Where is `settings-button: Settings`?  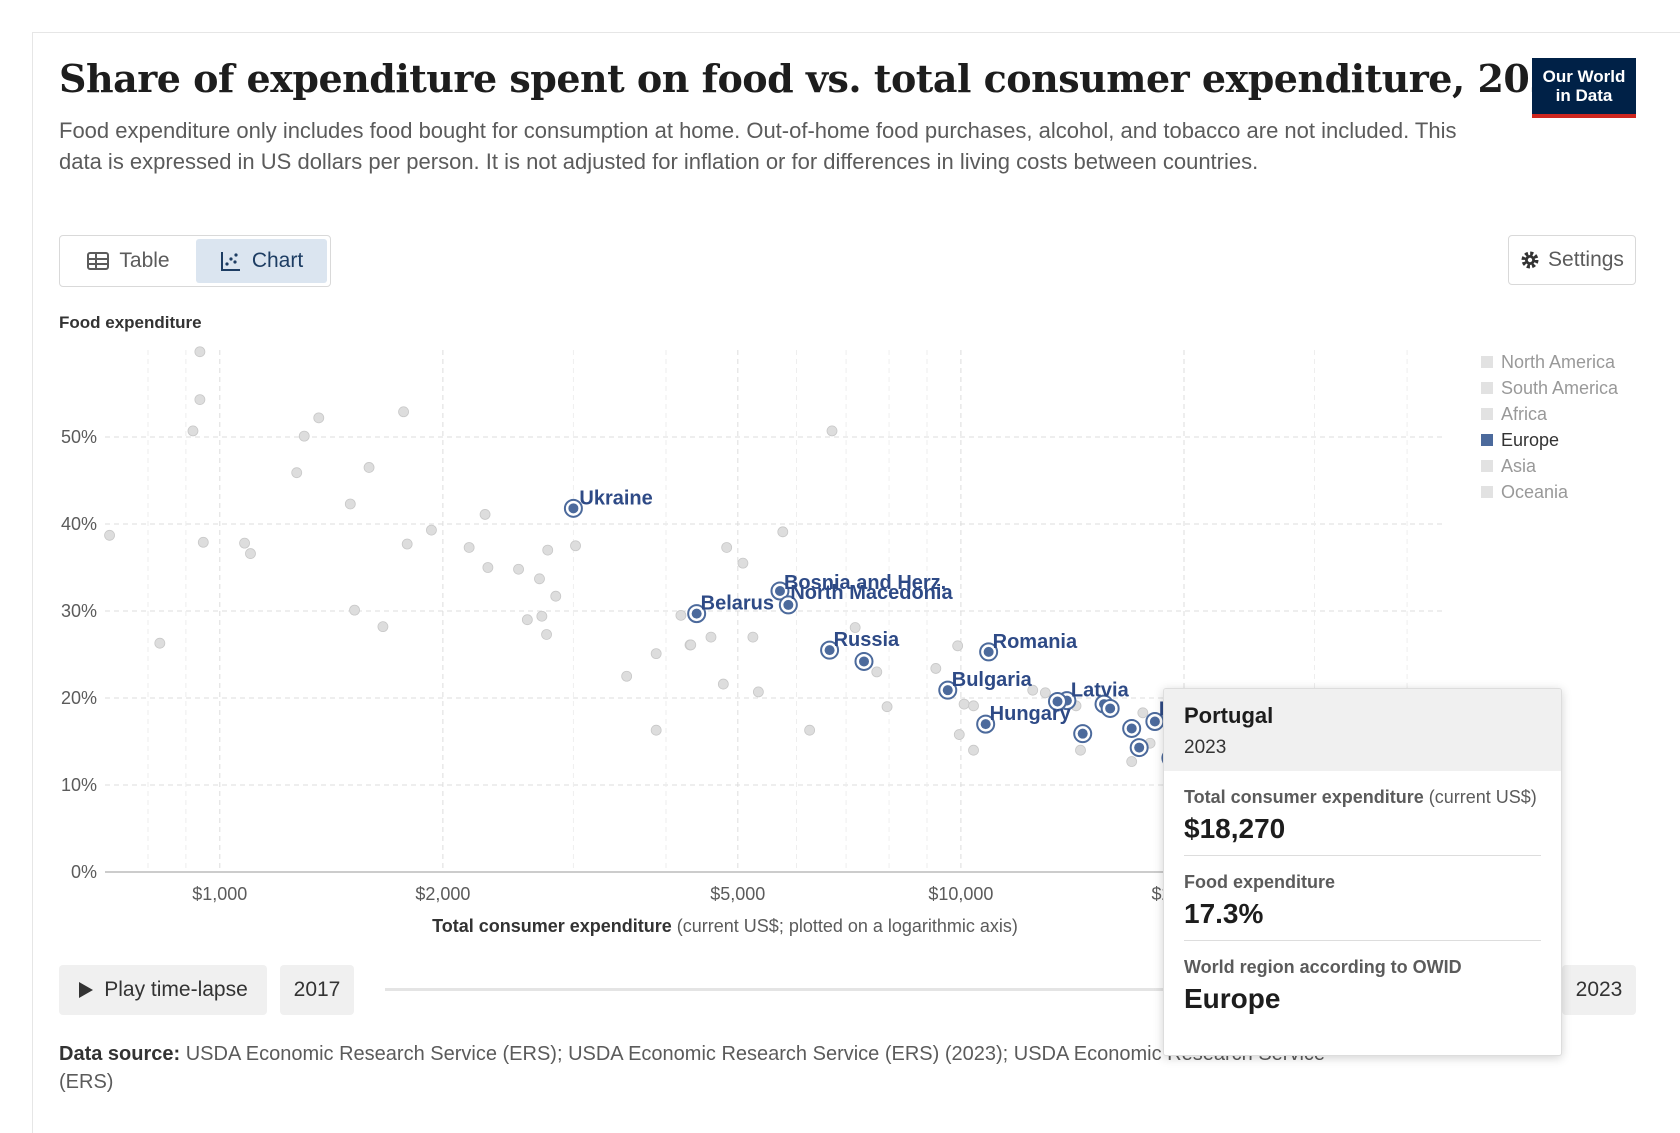 settings-button: Settings is located at coordinates (1572, 260).